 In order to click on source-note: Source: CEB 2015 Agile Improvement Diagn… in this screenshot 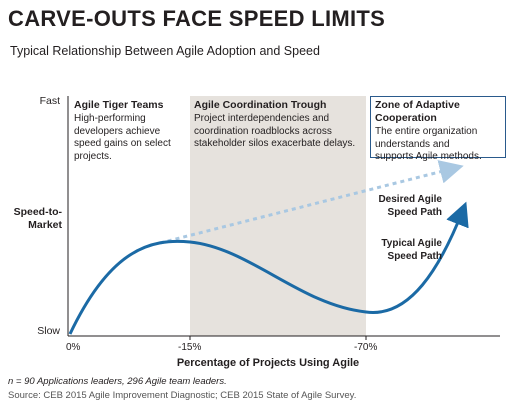, I will do `click(182, 395)`.